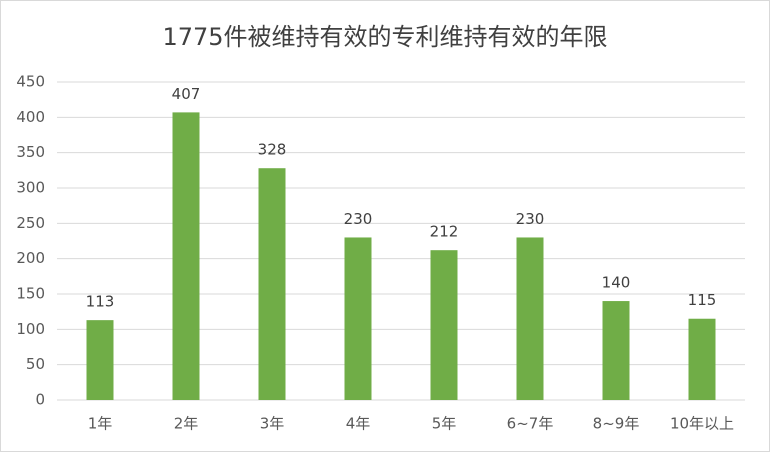 The height and width of the screenshot is (452, 770). Describe the element at coordinates (616, 283) in the screenshot. I see `data-label: 140` at that location.